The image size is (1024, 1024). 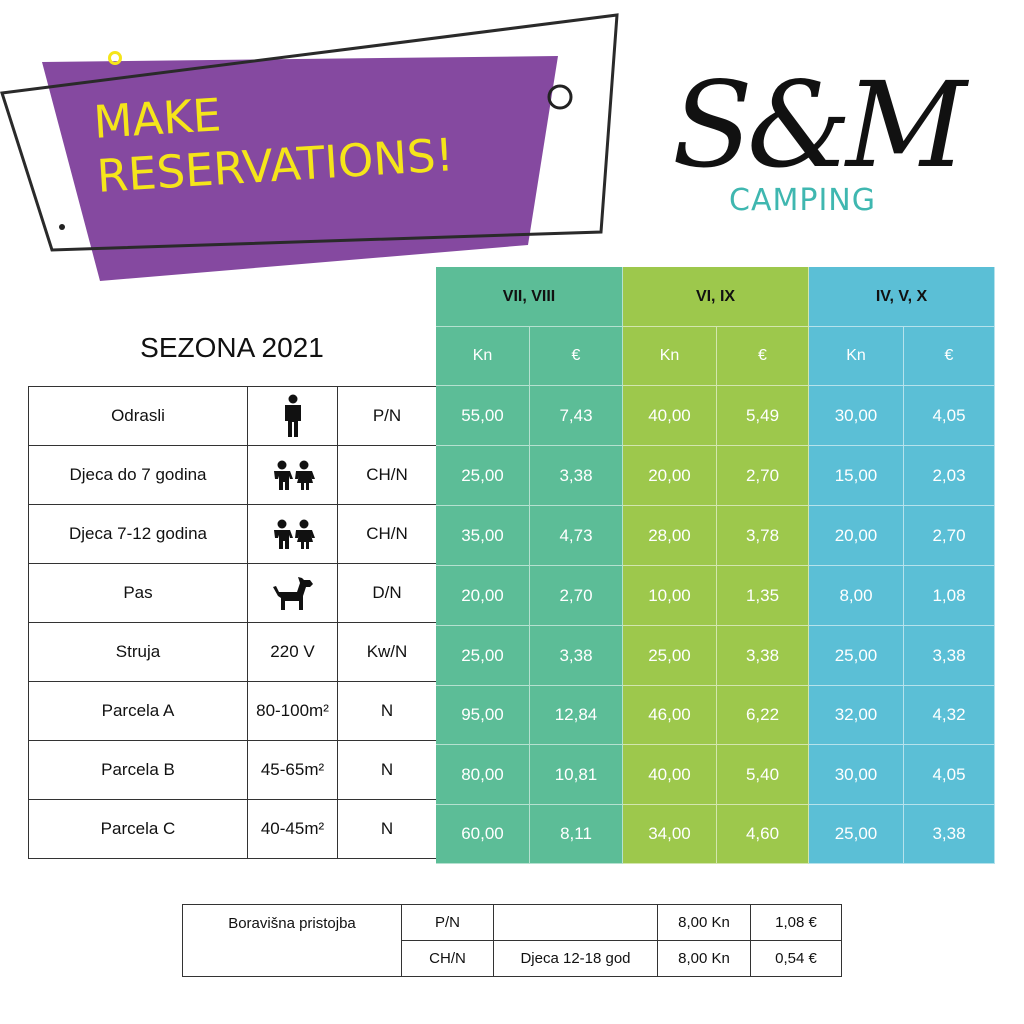 I want to click on logo-mark: S&M, so click(x=819, y=125).